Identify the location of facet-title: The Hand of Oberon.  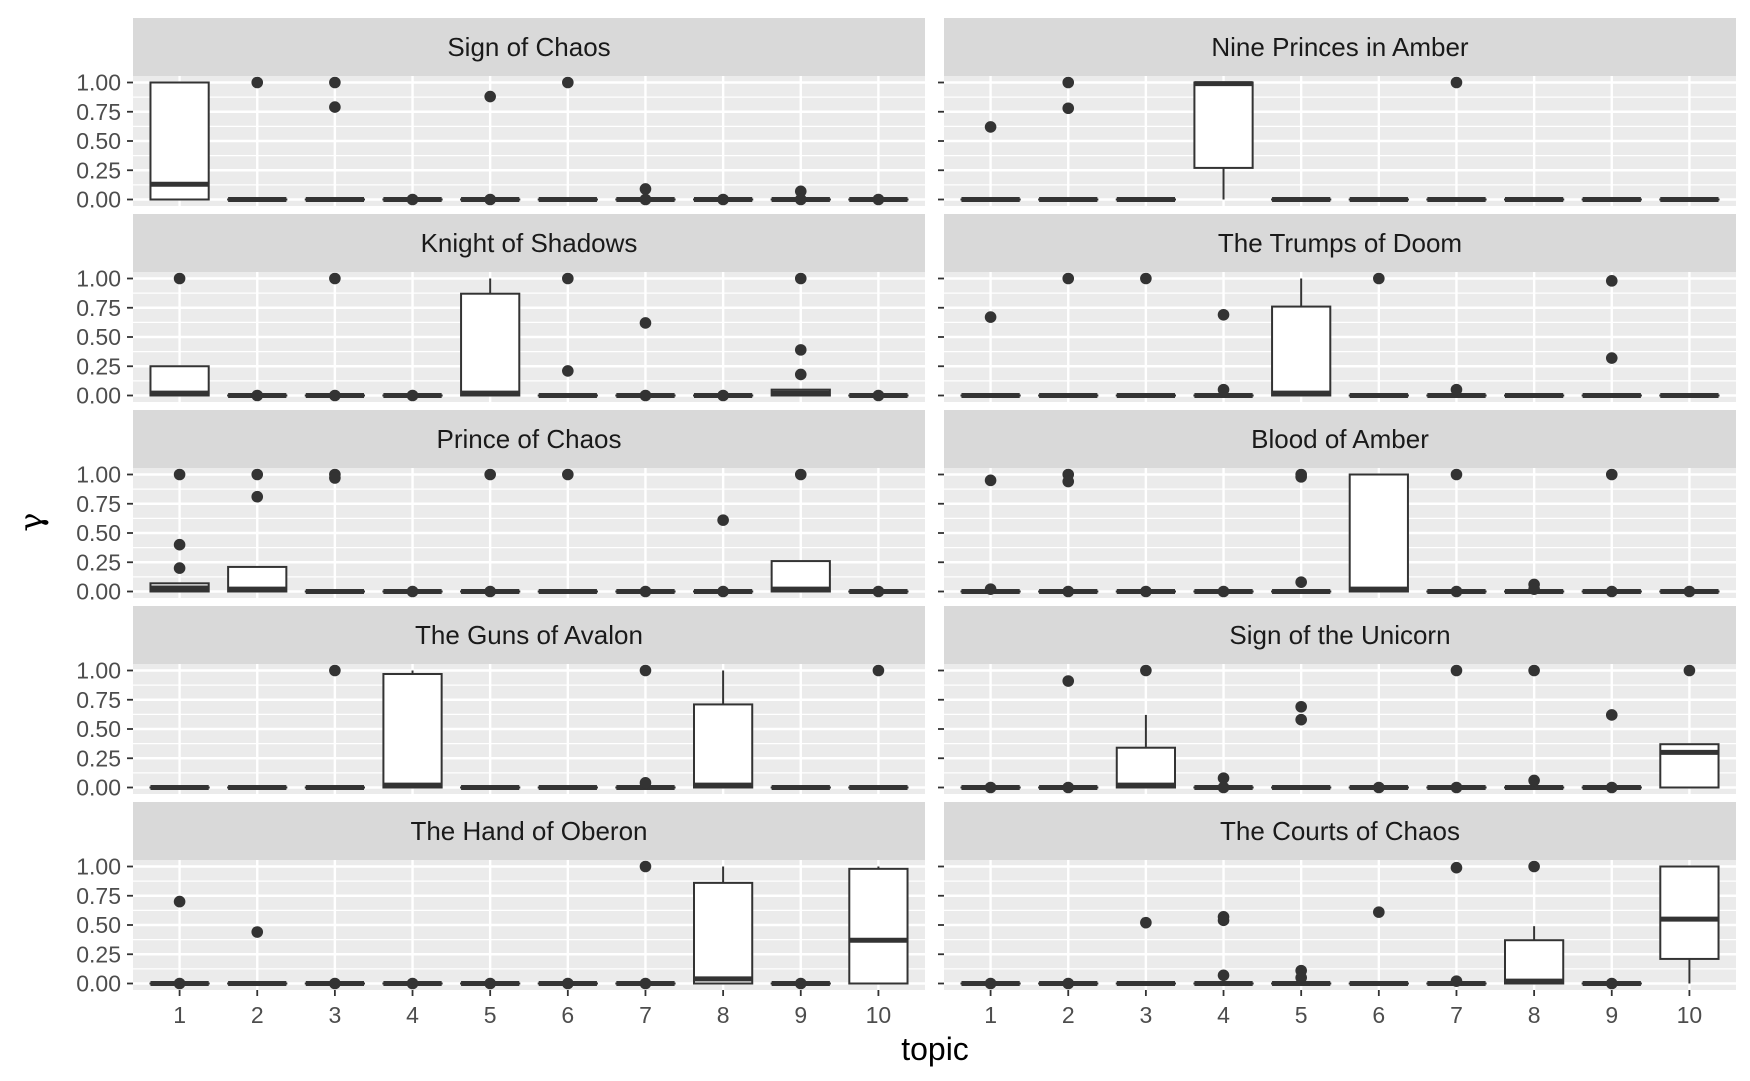
(528, 831).